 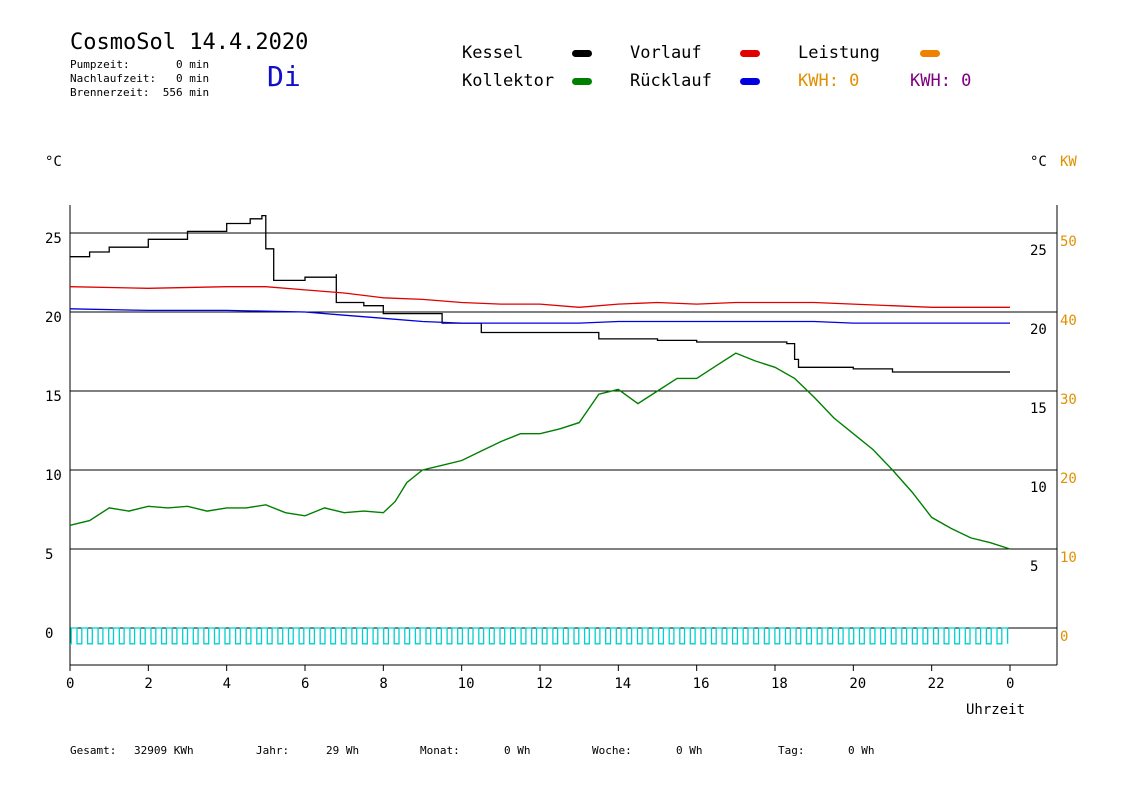 What do you see at coordinates (284, 76) in the screenshot?
I see `weekday-label: Di` at bounding box center [284, 76].